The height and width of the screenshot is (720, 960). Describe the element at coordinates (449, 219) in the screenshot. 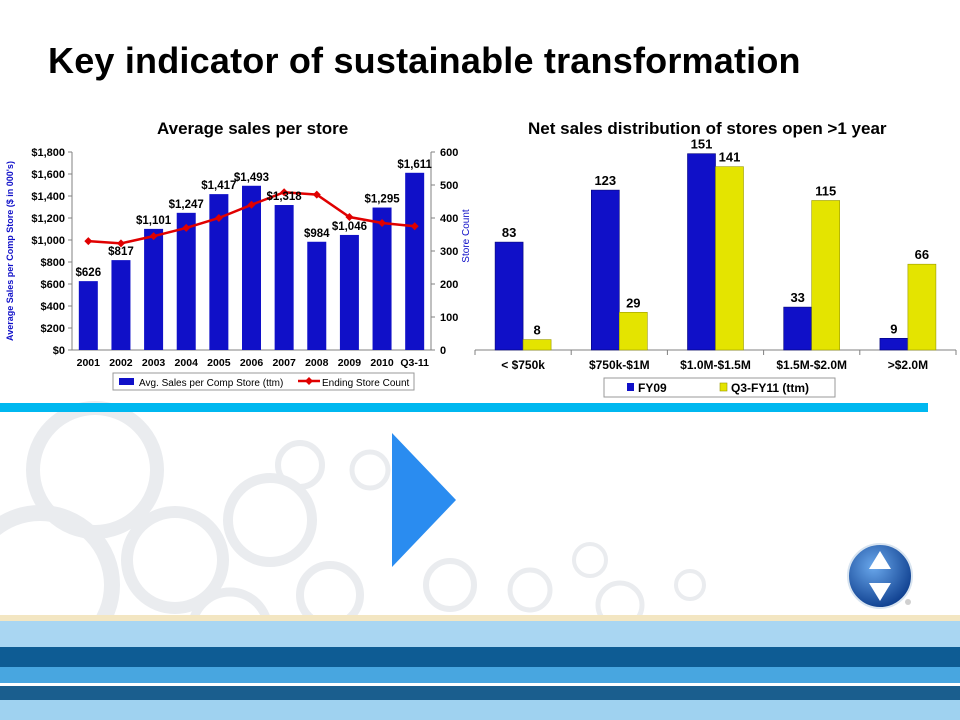

I see `y2-tick-label: 400` at that location.